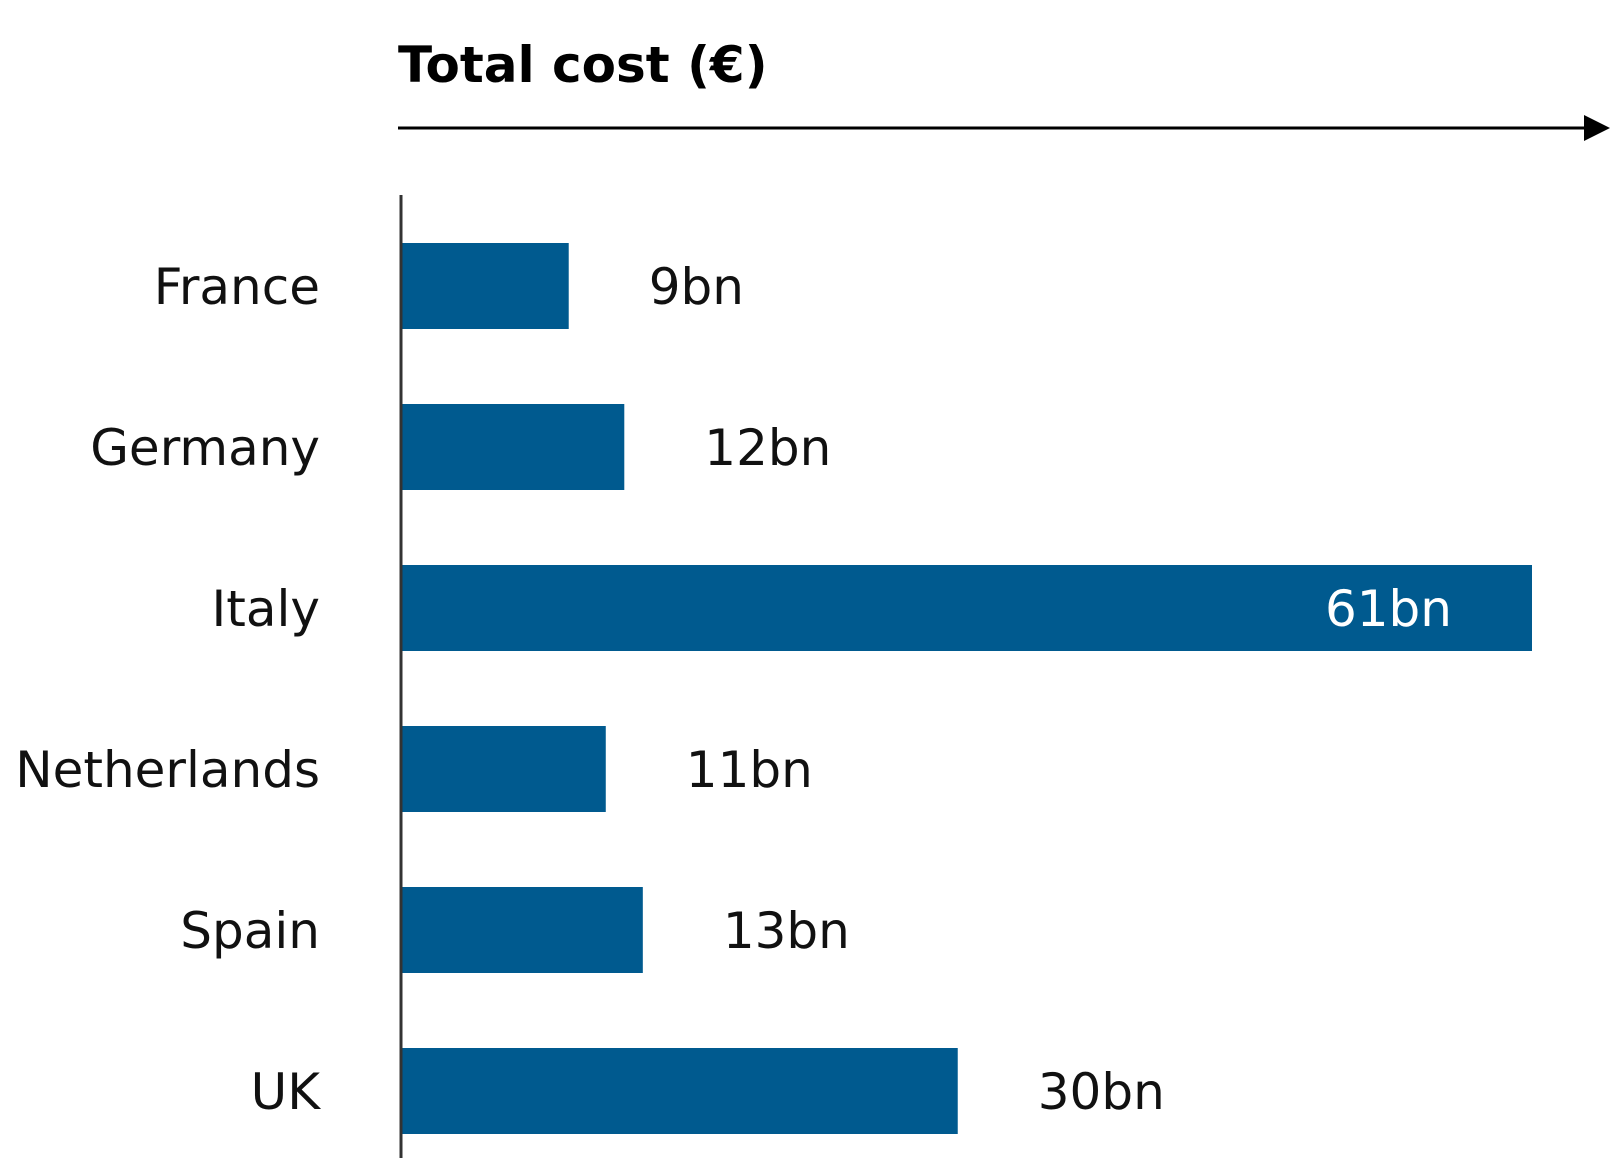 The height and width of the screenshot is (1158, 1618). What do you see at coordinates (786, 931) in the screenshot?
I see `value-label: 13bn` at bounding box center [786, 931].